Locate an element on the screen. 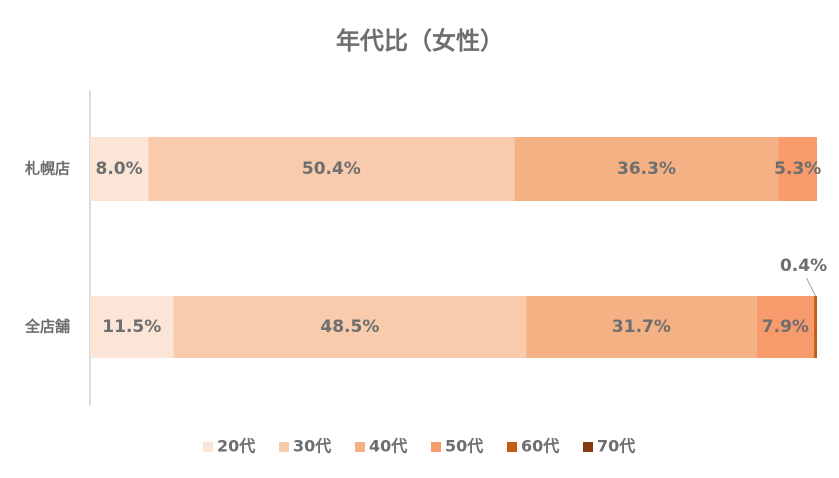  data-label: 8.0% is located at coordinates (119, 169).